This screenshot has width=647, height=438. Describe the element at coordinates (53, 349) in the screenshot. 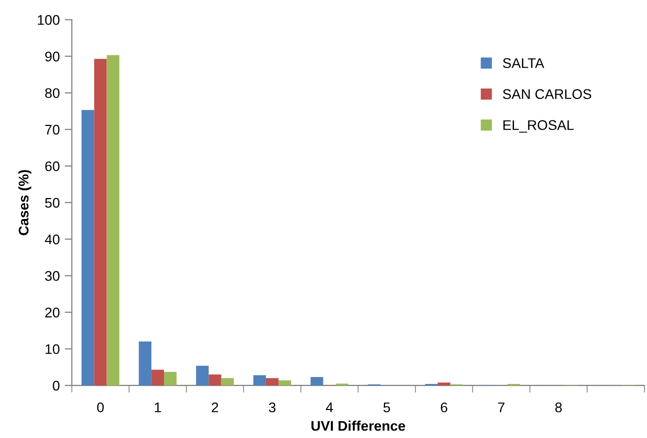

I see `y-tick-label: 10` at that location.